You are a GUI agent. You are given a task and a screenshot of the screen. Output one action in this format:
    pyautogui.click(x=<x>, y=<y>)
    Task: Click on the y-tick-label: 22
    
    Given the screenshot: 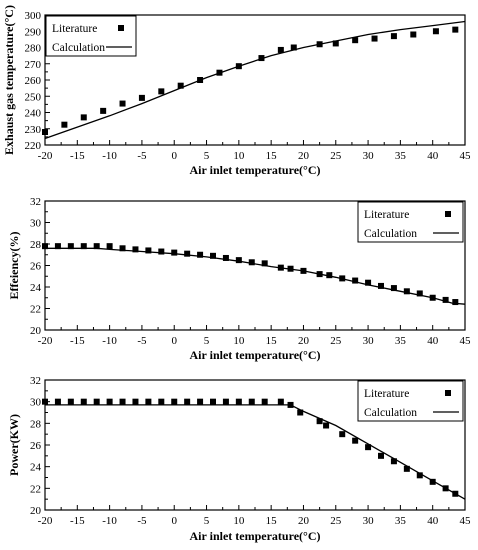 What is the action you would take?
    pyautogui.click(x=35, y=489)
    